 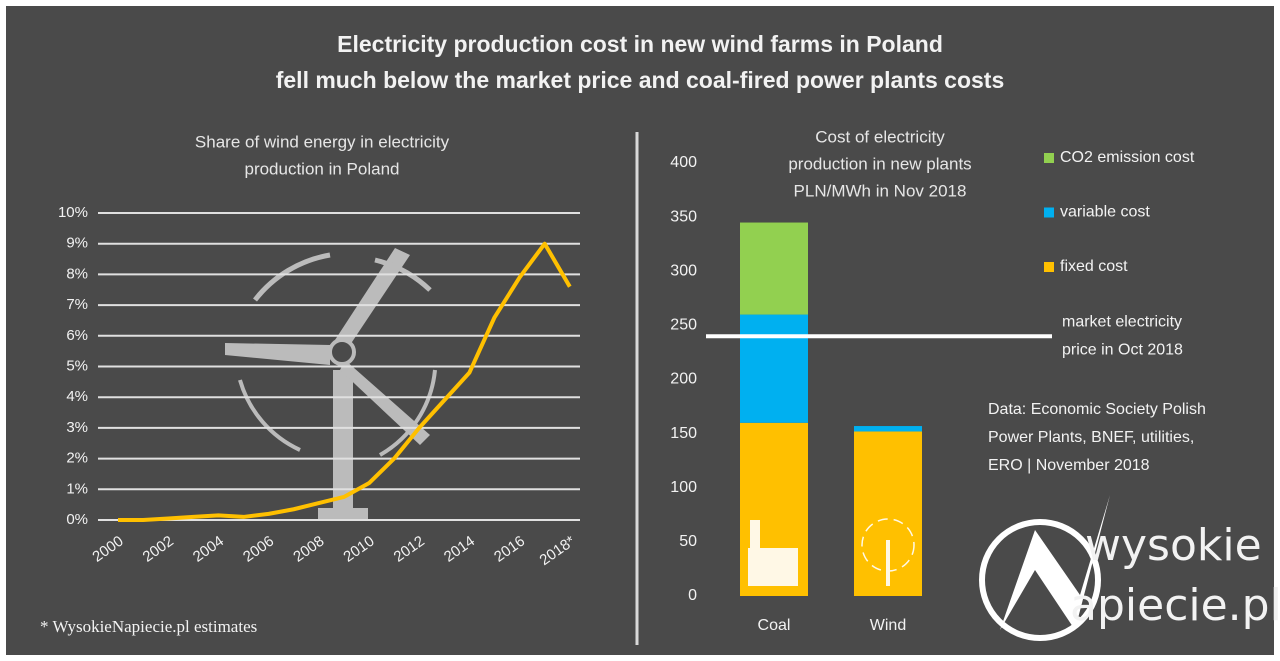 What do you see at coordinates (321, 168) in the screenshot?
I see `chart-title: production in Poland` at bounding box center [321, 168].